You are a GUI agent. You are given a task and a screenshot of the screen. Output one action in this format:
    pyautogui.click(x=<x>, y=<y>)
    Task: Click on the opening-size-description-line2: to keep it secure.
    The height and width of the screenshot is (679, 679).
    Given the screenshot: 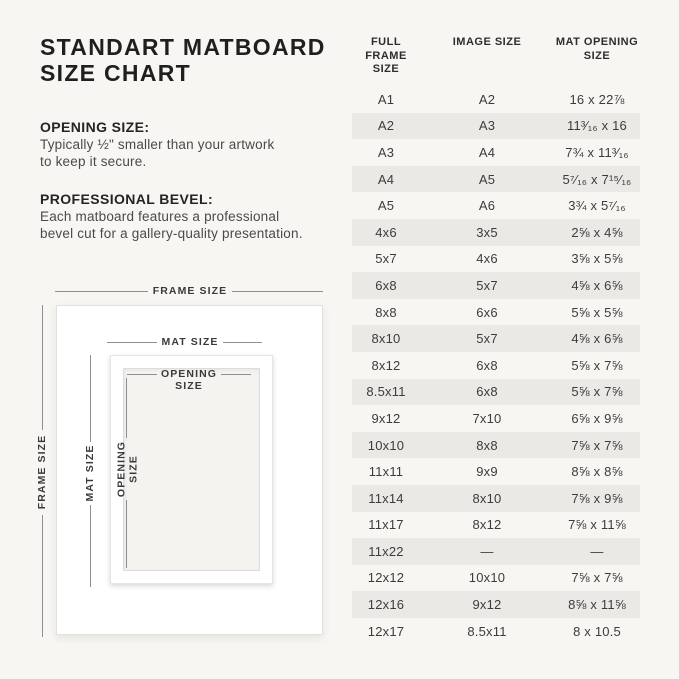 What is the action you would take?
    pyautogui.click(x=93, y=161)
    